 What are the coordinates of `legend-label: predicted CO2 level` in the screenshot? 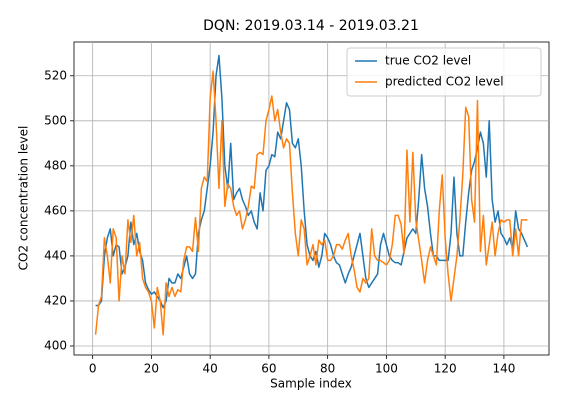 It's located at (444, 82).